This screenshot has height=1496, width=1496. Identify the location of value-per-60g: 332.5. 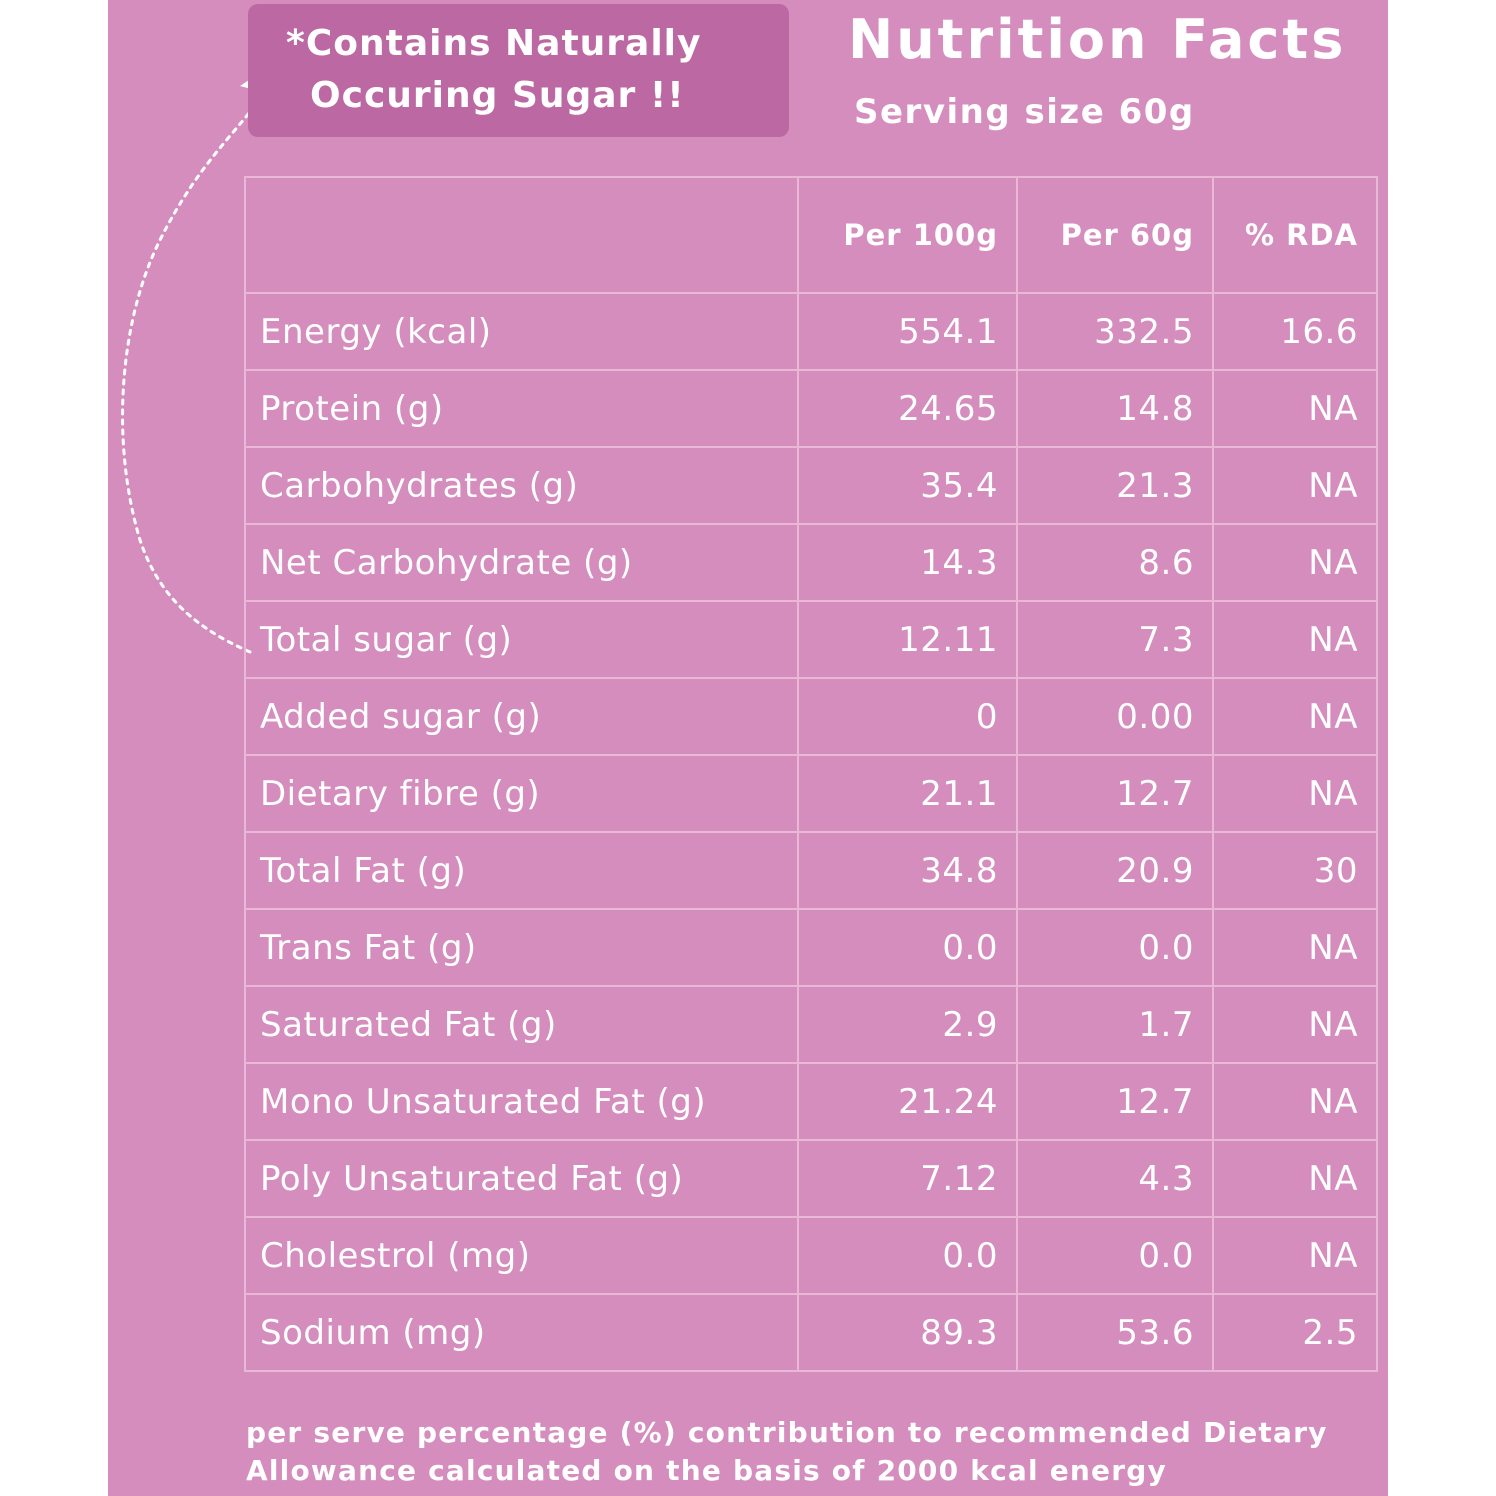
(1115, 331).